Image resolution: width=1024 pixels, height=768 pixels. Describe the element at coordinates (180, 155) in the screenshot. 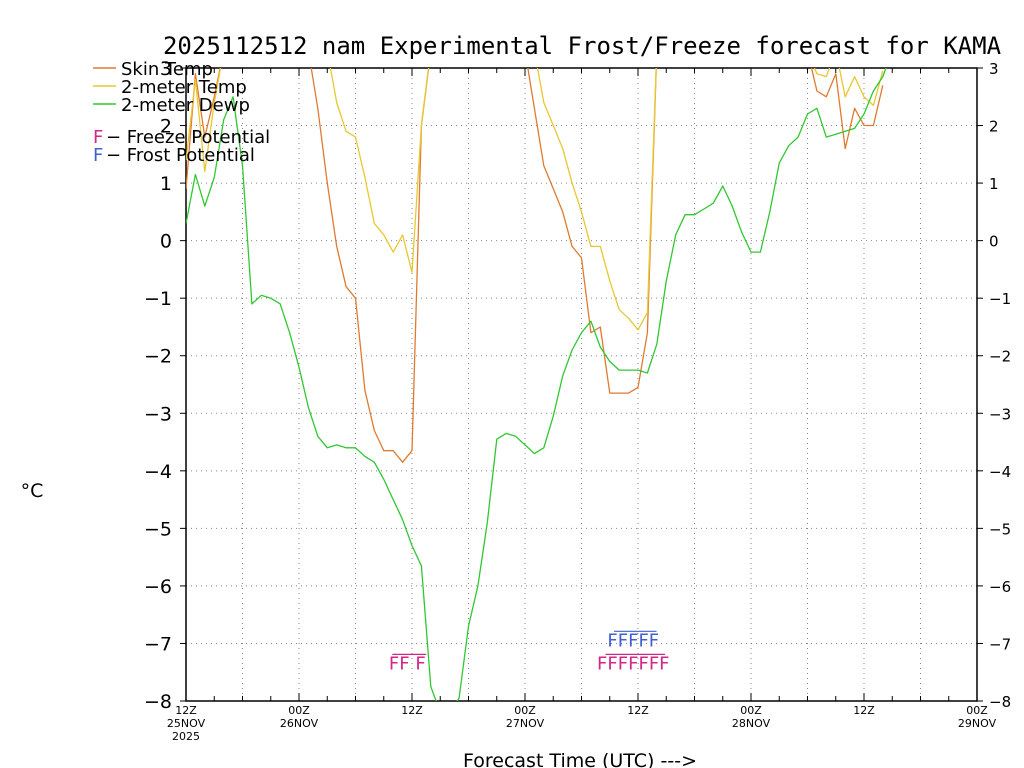

I see `legend-flag-label: − Frost Potential` at that location.